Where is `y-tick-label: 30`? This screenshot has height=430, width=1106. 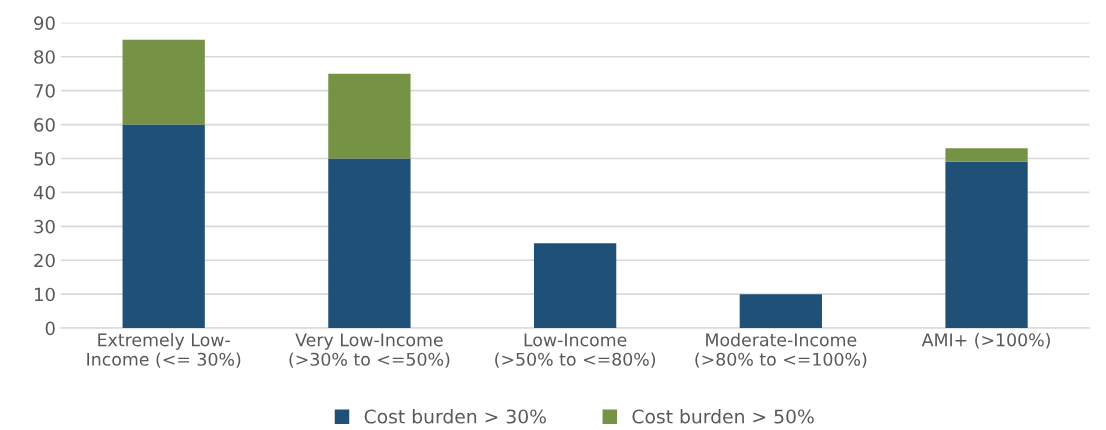
y-tick-label: 30 is located at coordinates (44, 226).